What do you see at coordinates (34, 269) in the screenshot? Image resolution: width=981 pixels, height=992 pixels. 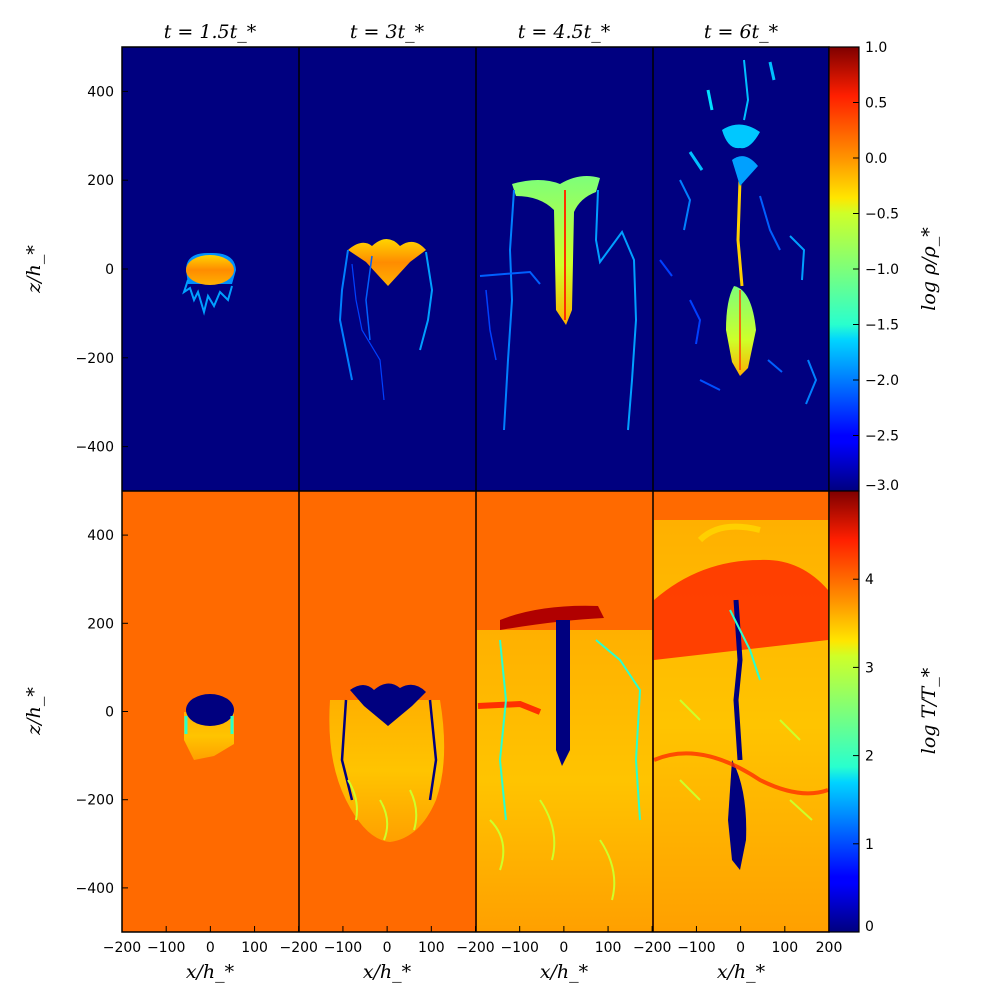 I see `ylabel-top: z/h_*` at bounding box center [34, 269].